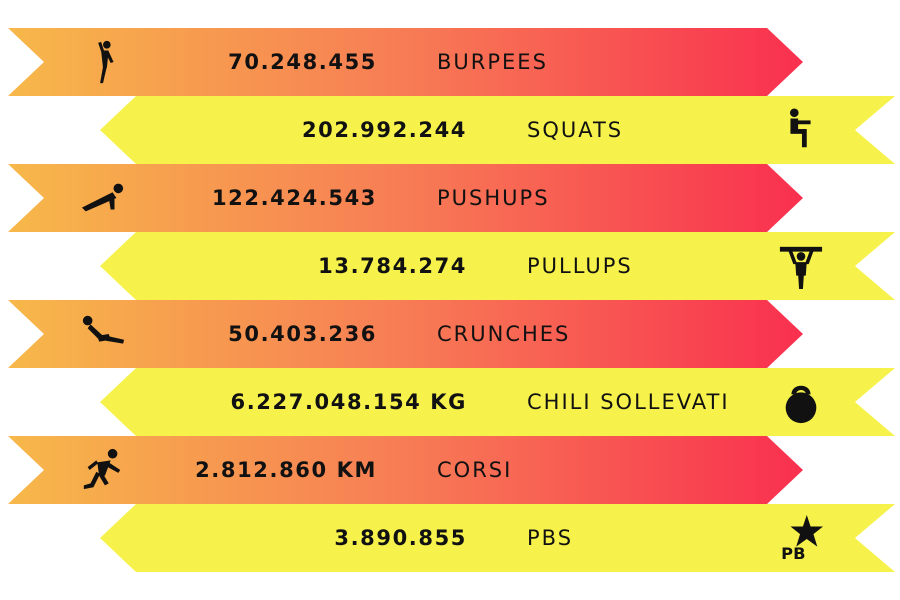  I want to click on stat-banner-corsi: 2.812.860 KM CORSI, so click(405, 470).